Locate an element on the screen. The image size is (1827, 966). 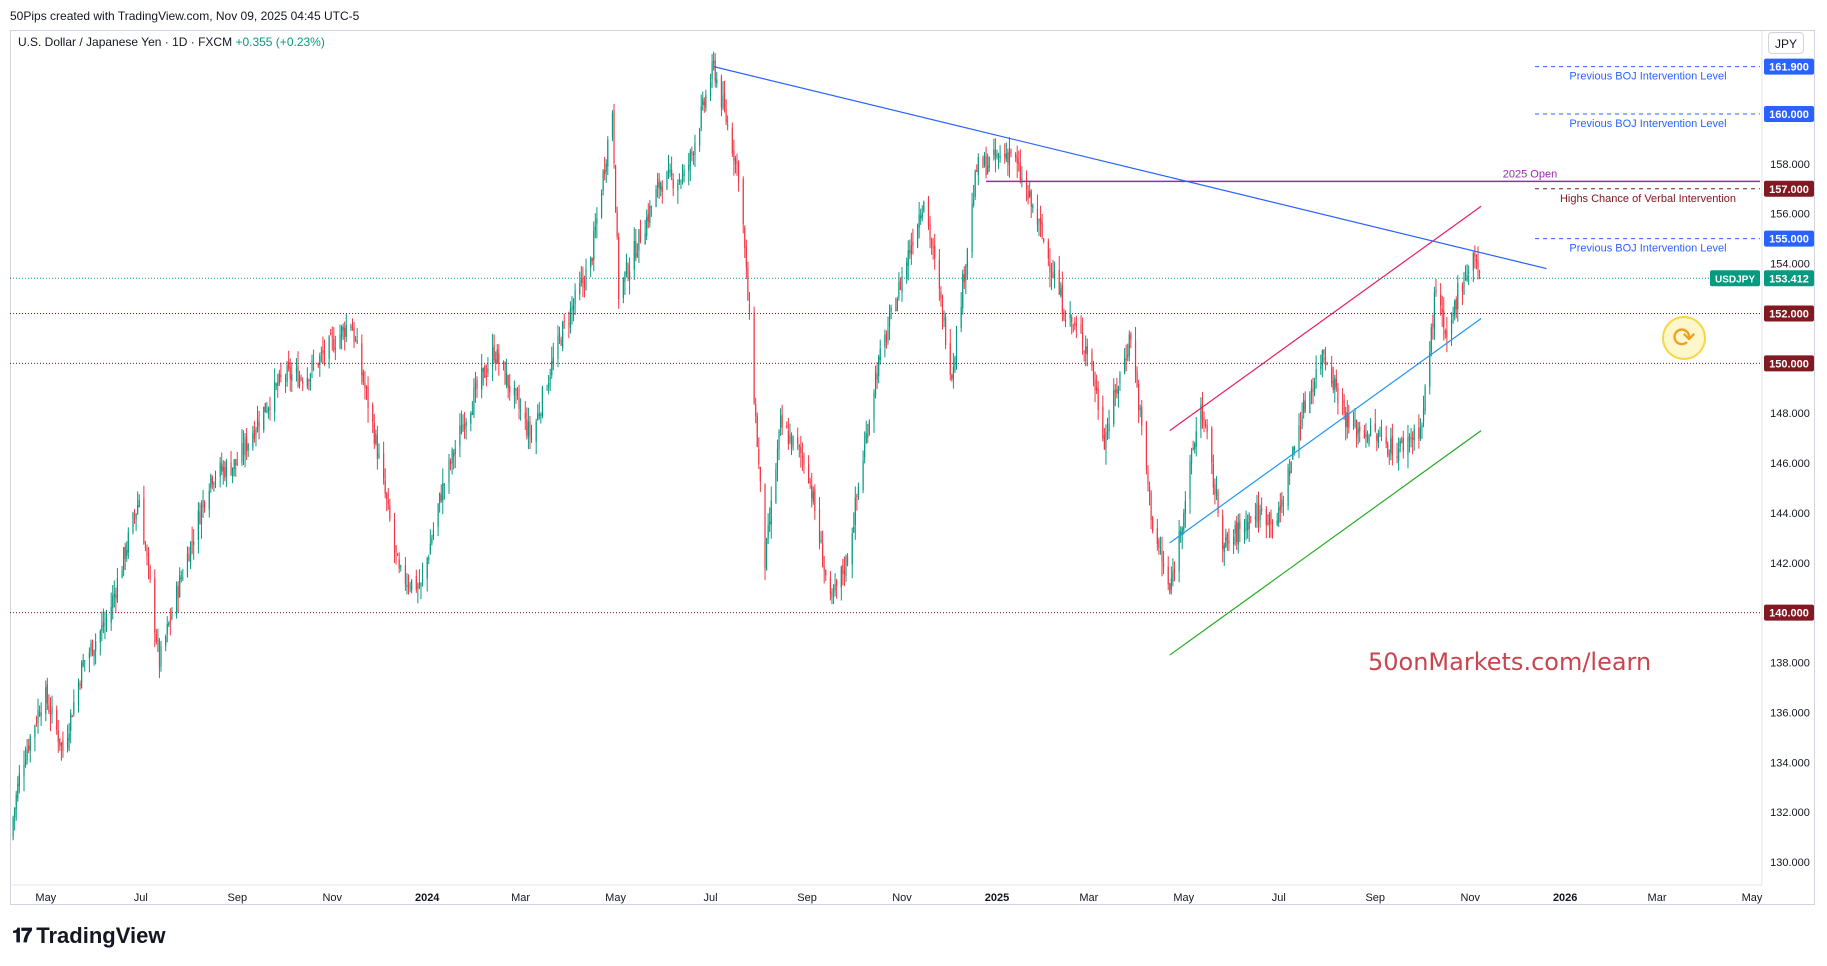
price-tag is located at coordinates (1789, 238).